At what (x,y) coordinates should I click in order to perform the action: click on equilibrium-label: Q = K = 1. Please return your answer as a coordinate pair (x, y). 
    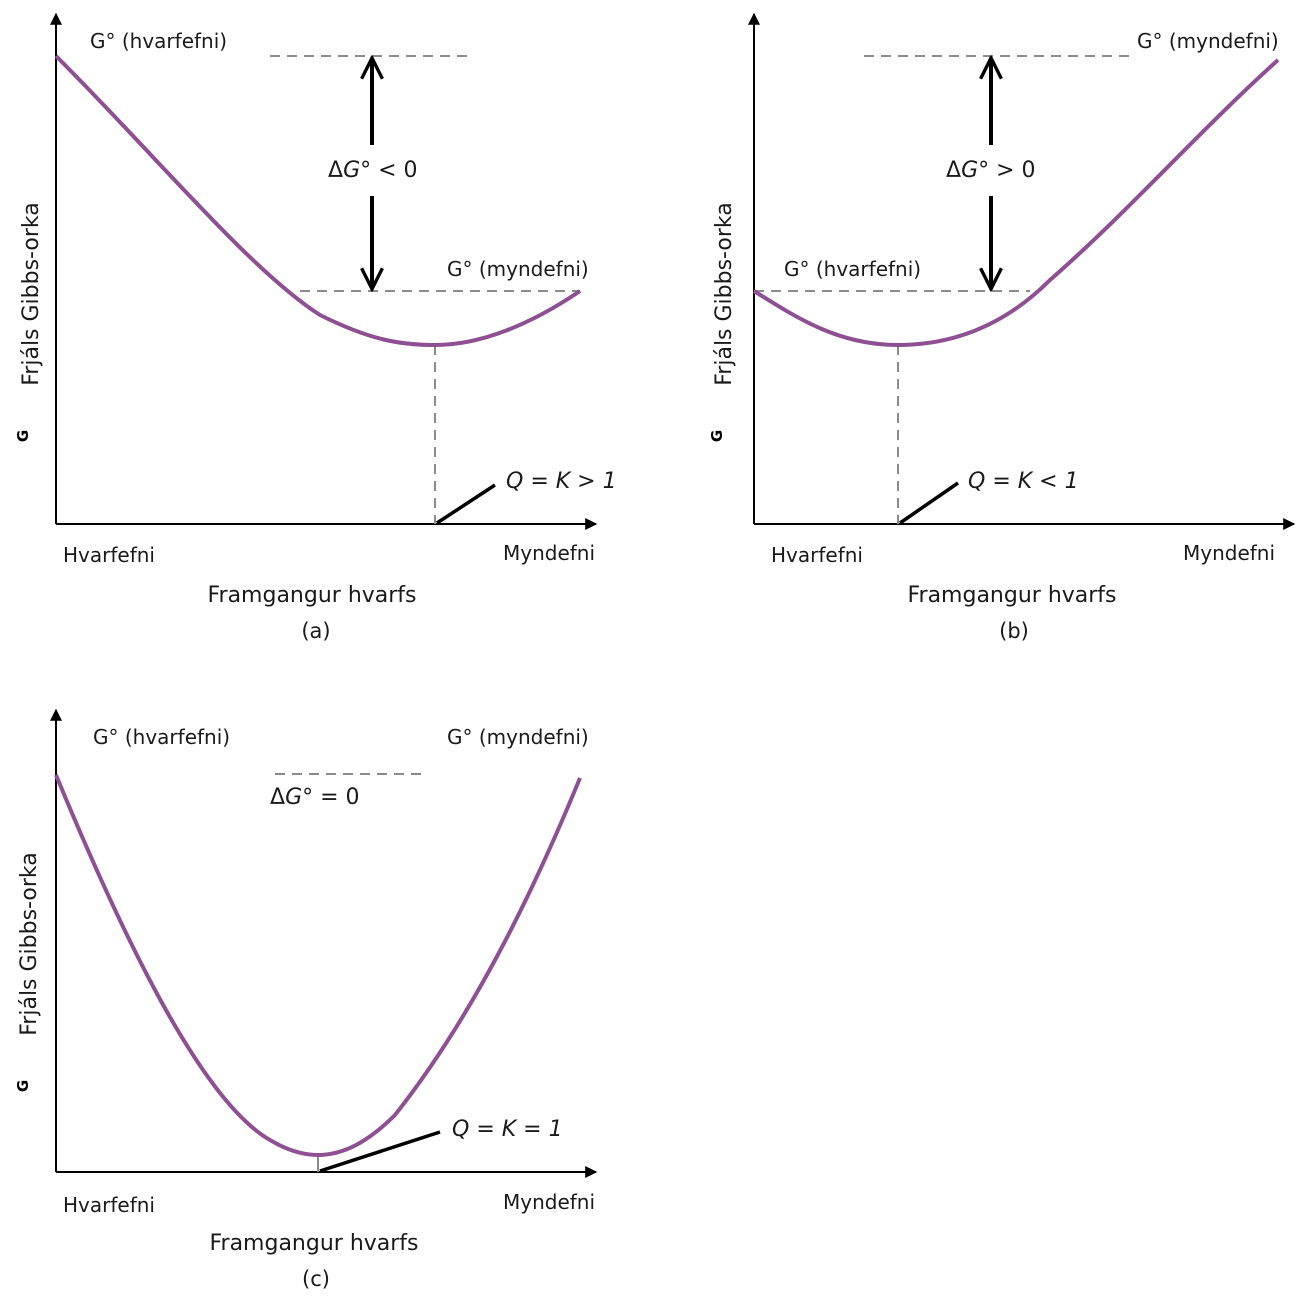
    Looking at the image, I should click on (507, 1129).